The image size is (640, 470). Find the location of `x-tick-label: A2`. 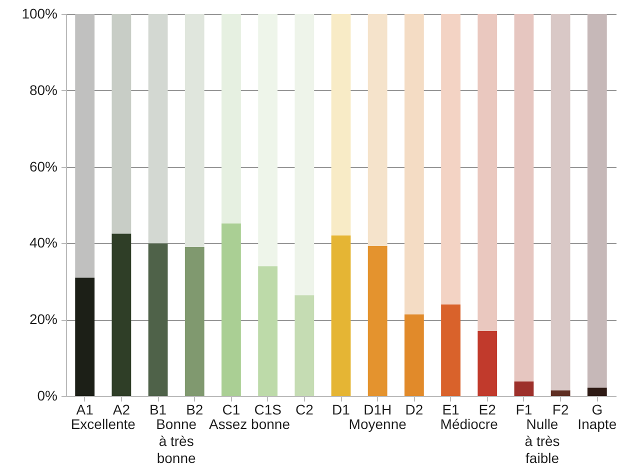

x-tick-label: A2 is located at coordinates (121, 410).